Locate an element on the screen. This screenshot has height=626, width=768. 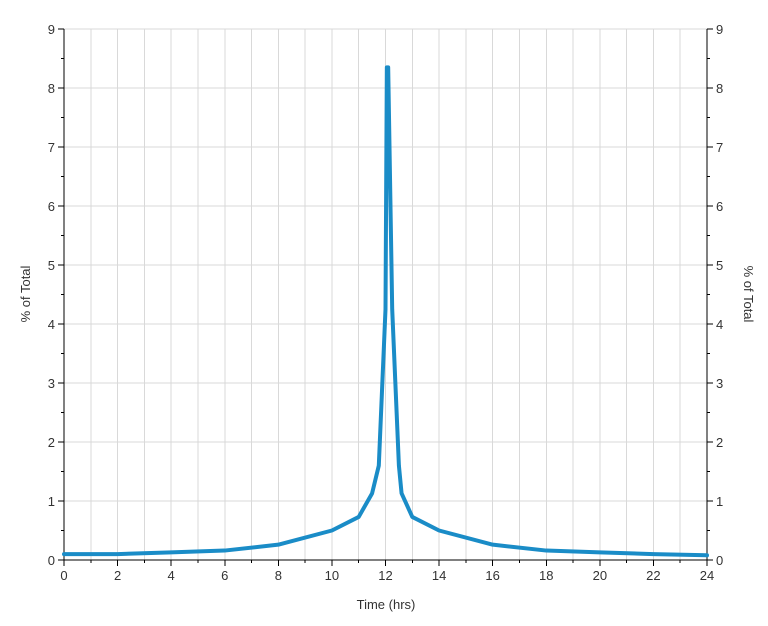
y-tick-label-right: 6 is located at coordinates (719, 206).